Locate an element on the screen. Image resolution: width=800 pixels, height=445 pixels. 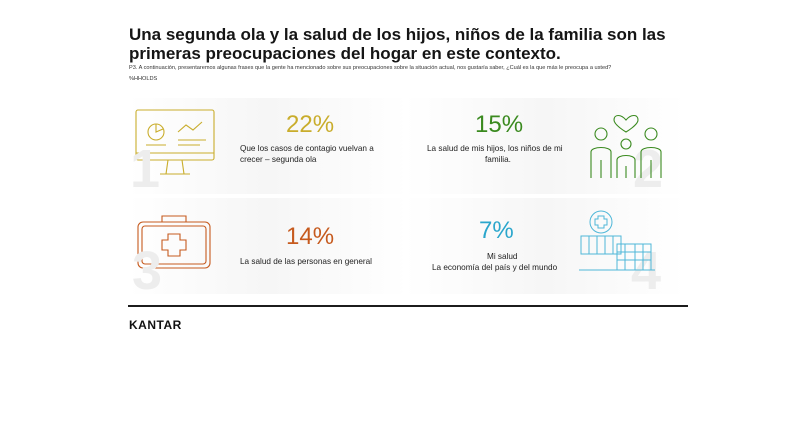
family-heart-icon is located at coordinates (626, 146).